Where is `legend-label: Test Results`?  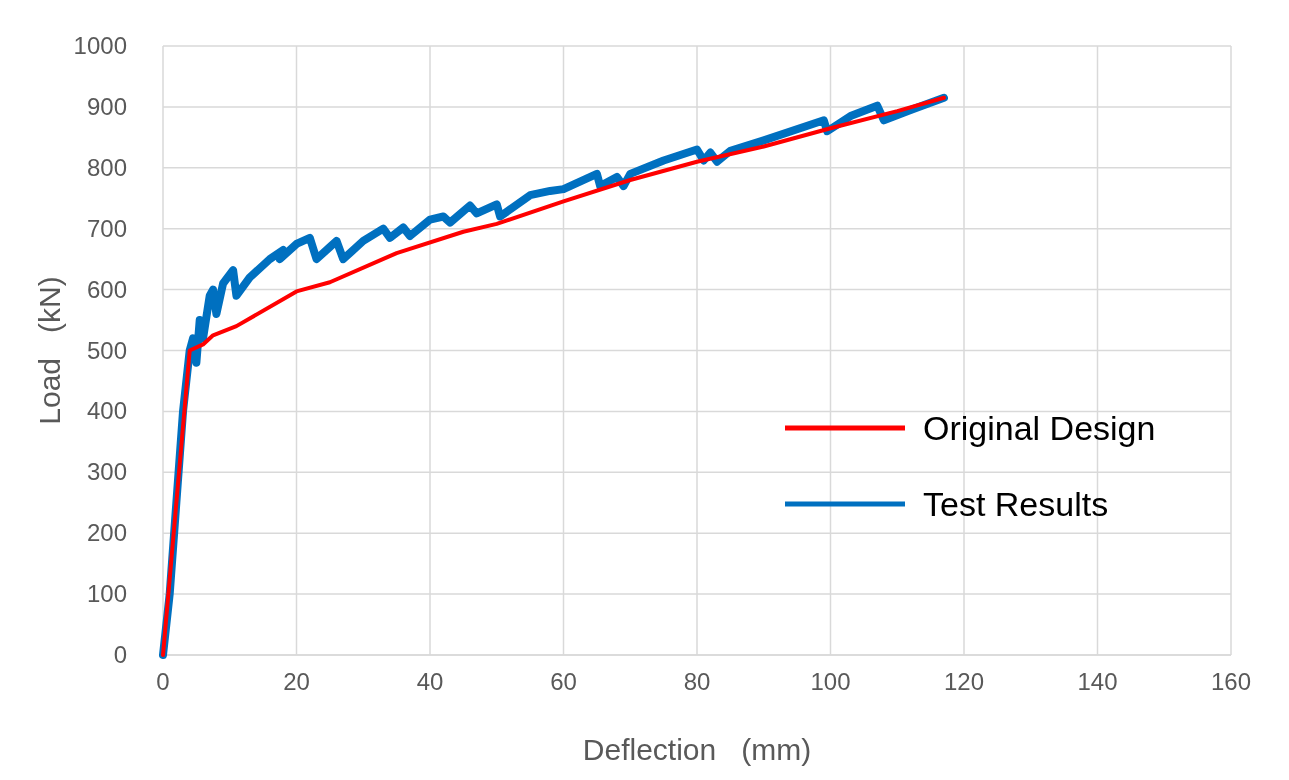
legend-label: Test Results is located at coordinates (1016, 504).